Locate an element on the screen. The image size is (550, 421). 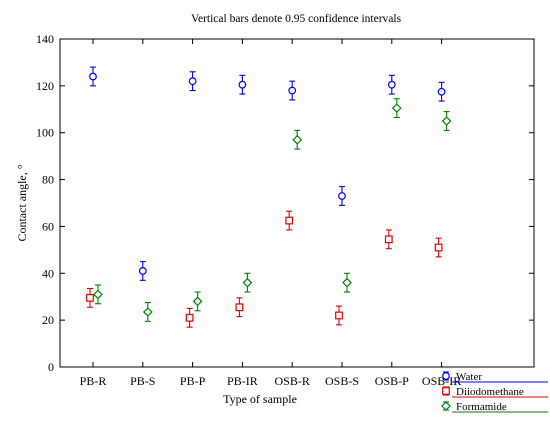
y-tick-label: 80 is located at coordinates (48, 180).